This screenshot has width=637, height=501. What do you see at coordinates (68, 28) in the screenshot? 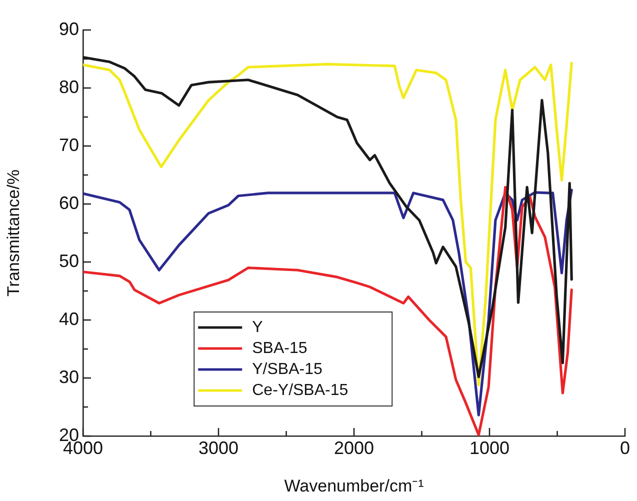
I see `y-tick-label: 90` at bounding box center [68, 28].